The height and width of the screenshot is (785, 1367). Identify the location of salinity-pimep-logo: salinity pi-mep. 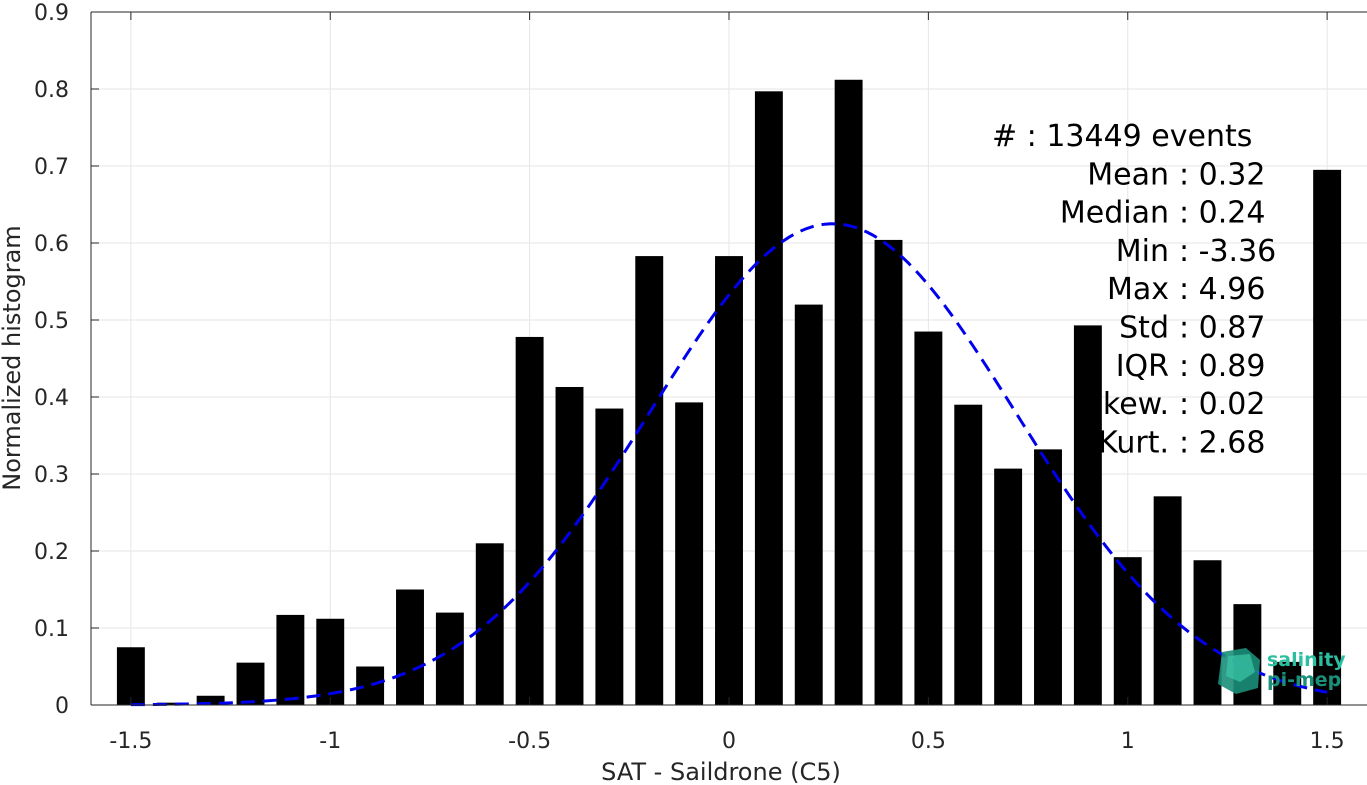
(1282, 671).